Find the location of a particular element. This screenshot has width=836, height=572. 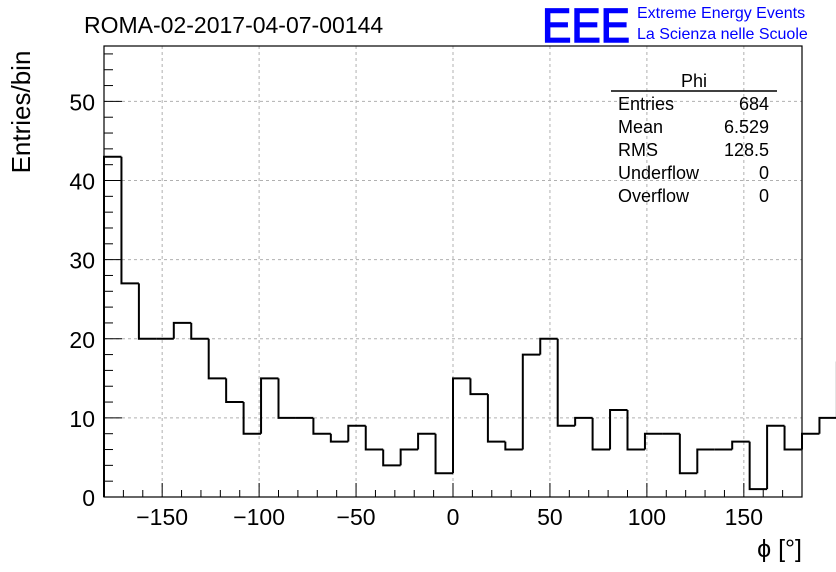

y-tick-label: 10 is located at coordinates (82, 419).